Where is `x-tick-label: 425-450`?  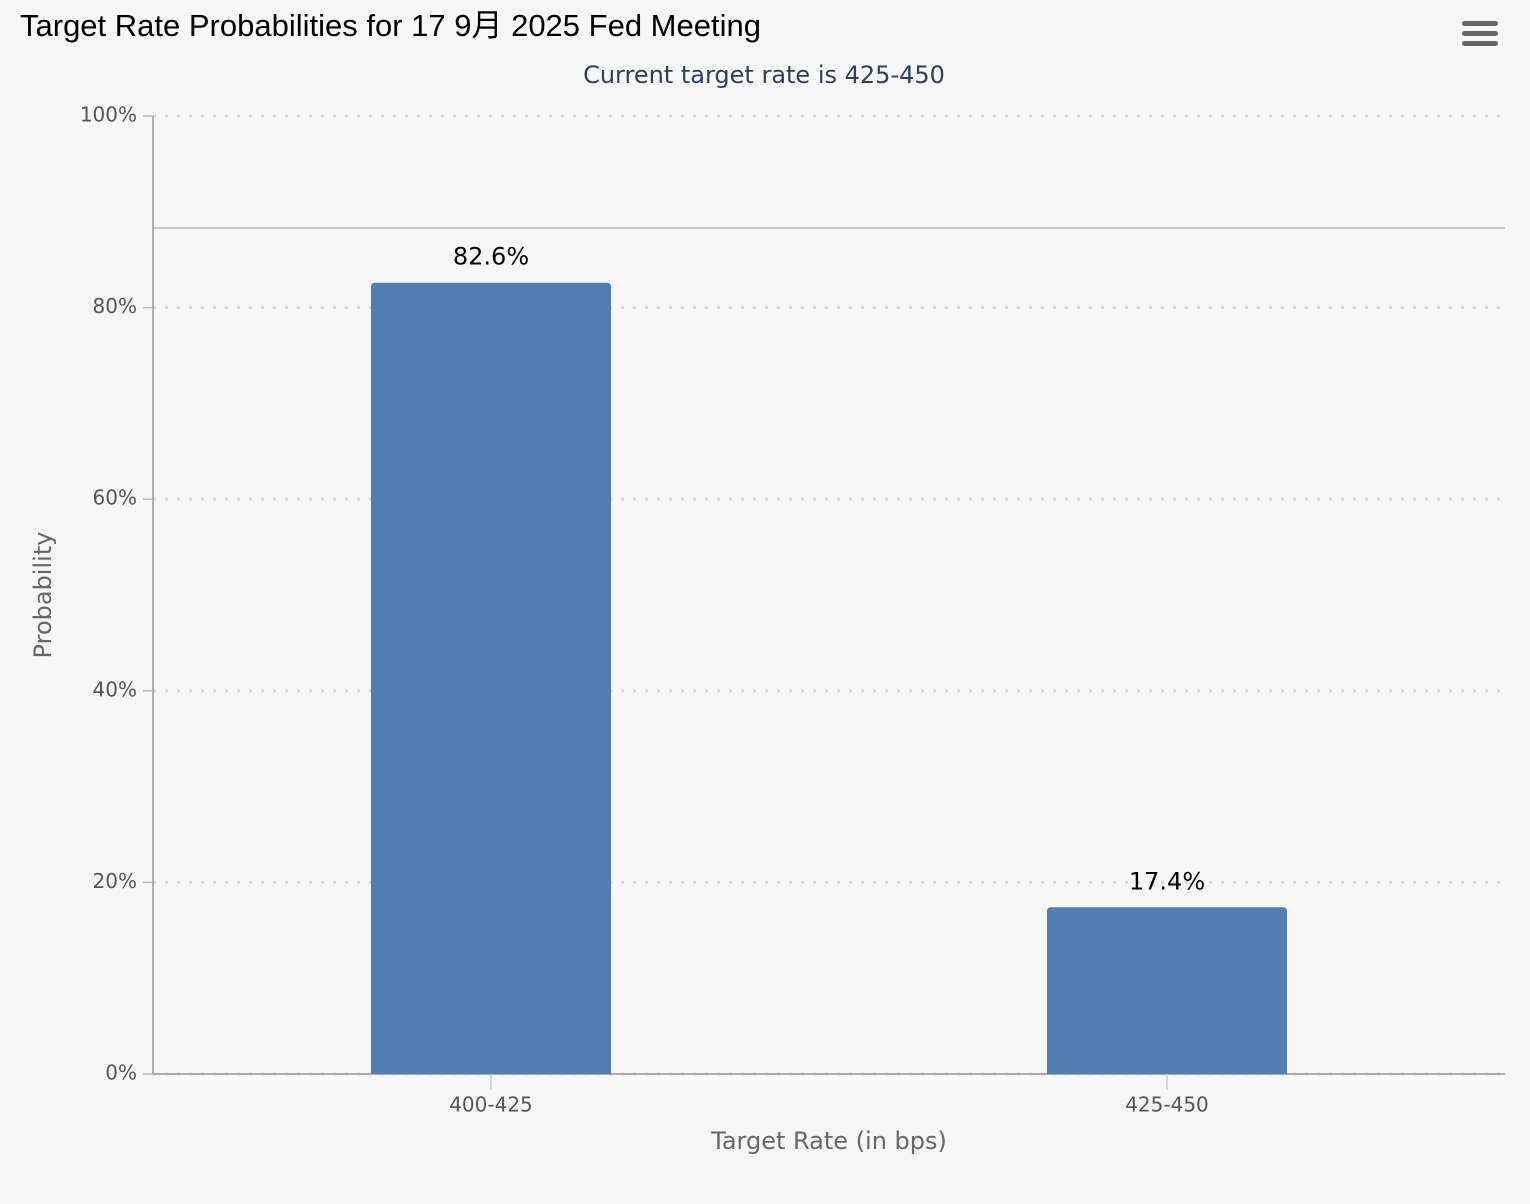 x-tick-label: 425-450 is located at coordinates (1167, 1105).